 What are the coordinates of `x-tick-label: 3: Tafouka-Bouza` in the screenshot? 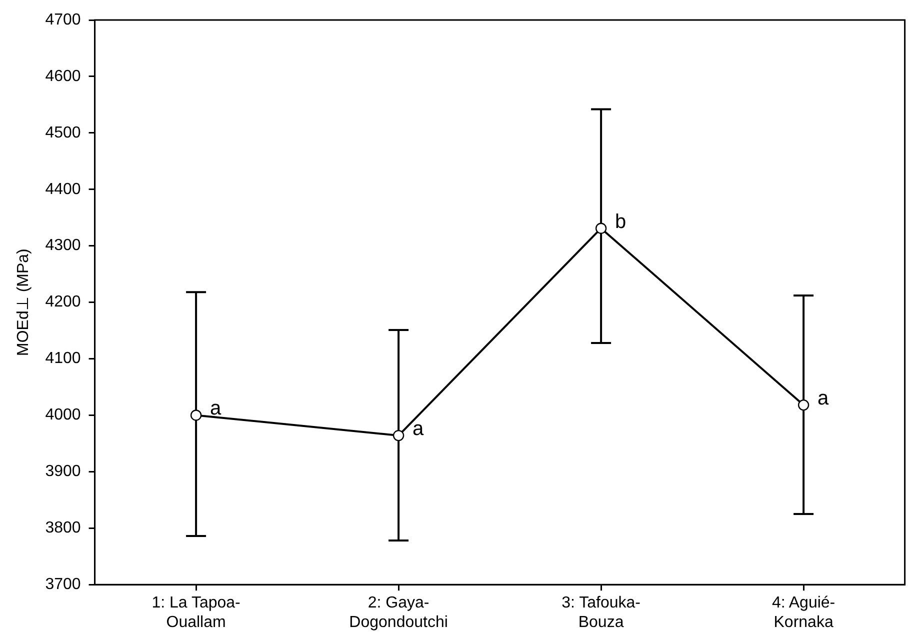 It's located at (601, 612).